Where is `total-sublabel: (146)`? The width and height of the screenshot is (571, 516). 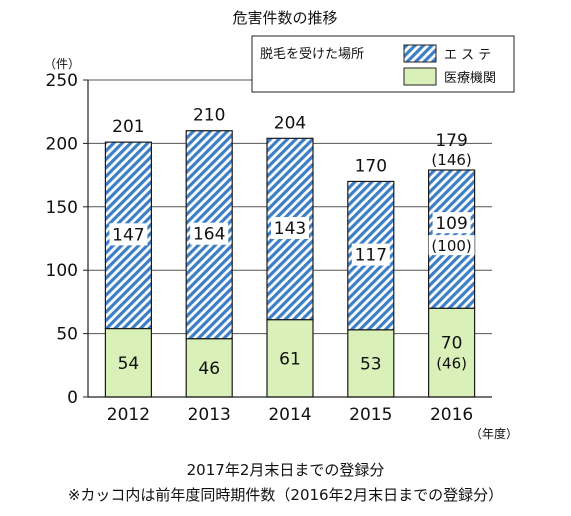 total-sublabel: (146) is located at coordinates (451, 160).